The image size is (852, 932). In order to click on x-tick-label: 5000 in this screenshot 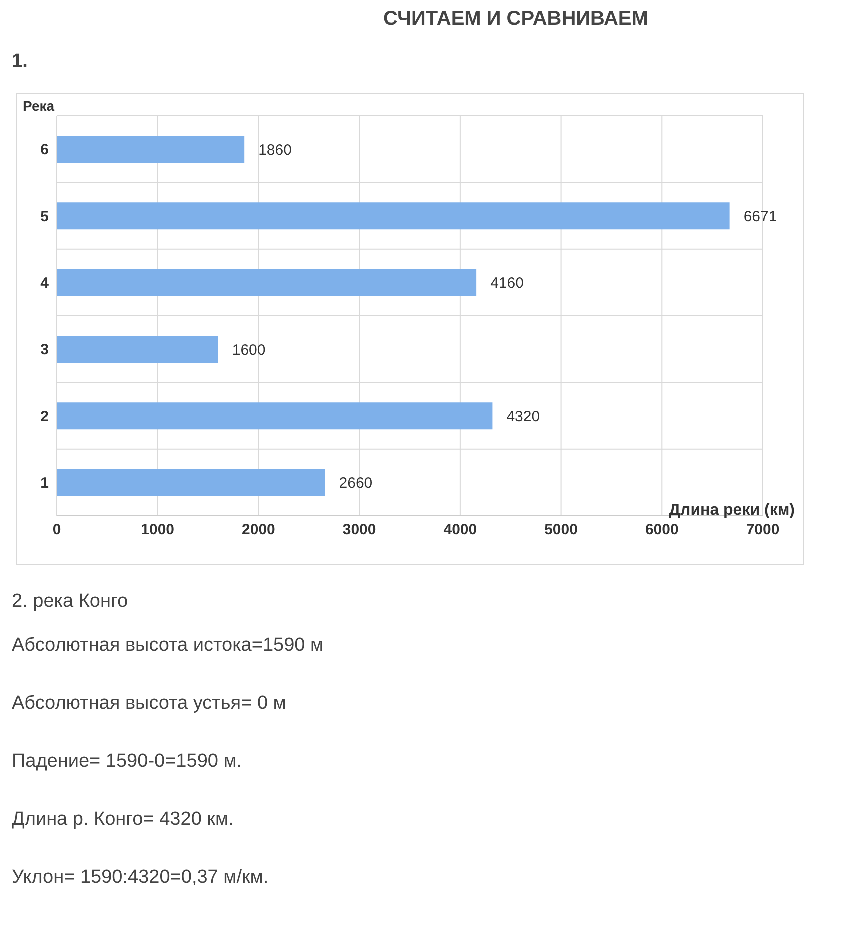, I will do `click(561, 530)`.